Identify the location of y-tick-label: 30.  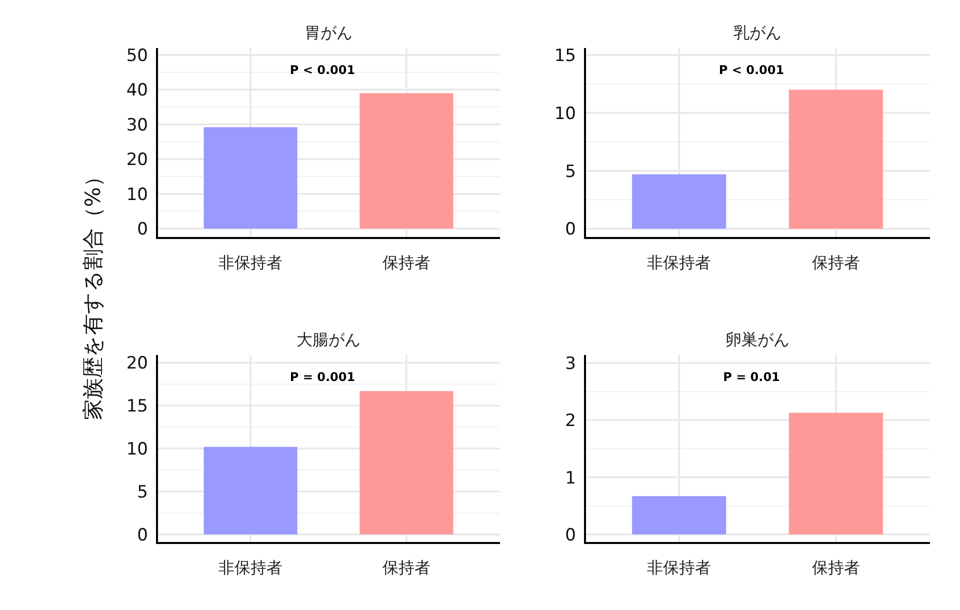
(137, 125).